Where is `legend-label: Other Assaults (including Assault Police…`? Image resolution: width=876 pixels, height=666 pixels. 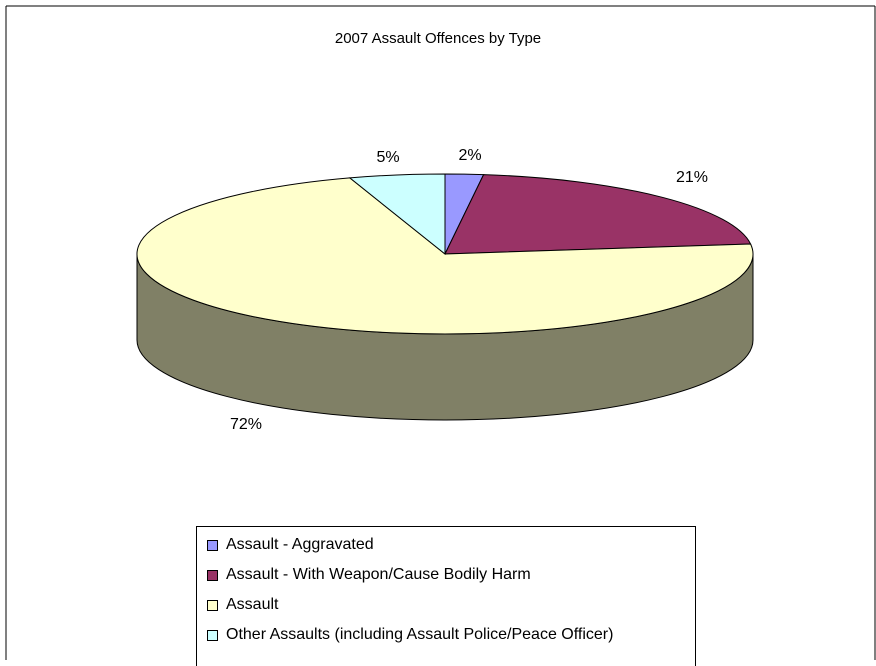
legend-label: Other Assaults (including Assault Police… is located at coordinates (420, 634).